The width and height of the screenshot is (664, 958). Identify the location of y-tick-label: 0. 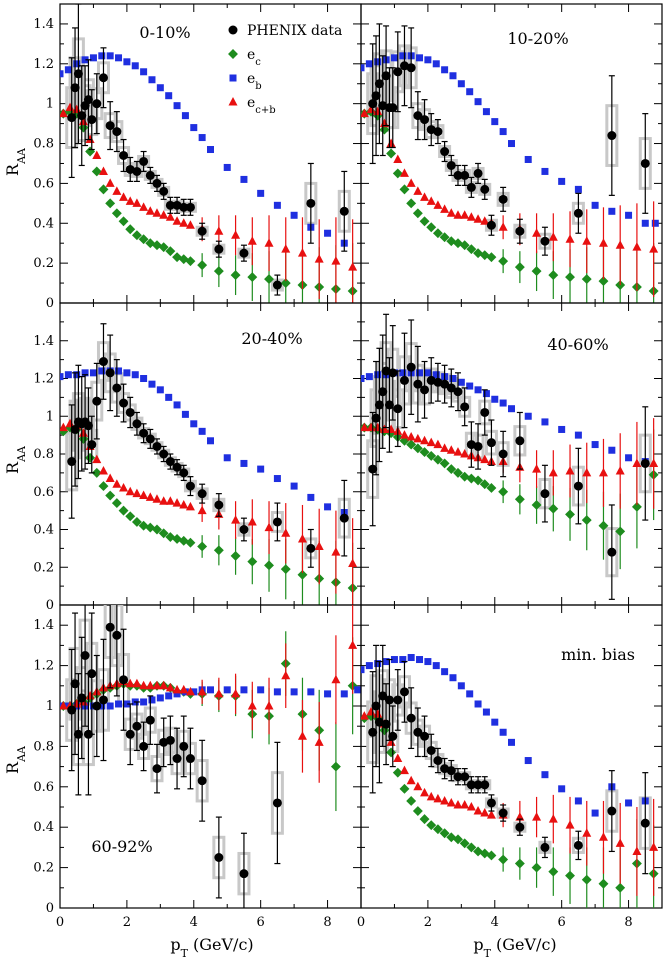
(50, 605).